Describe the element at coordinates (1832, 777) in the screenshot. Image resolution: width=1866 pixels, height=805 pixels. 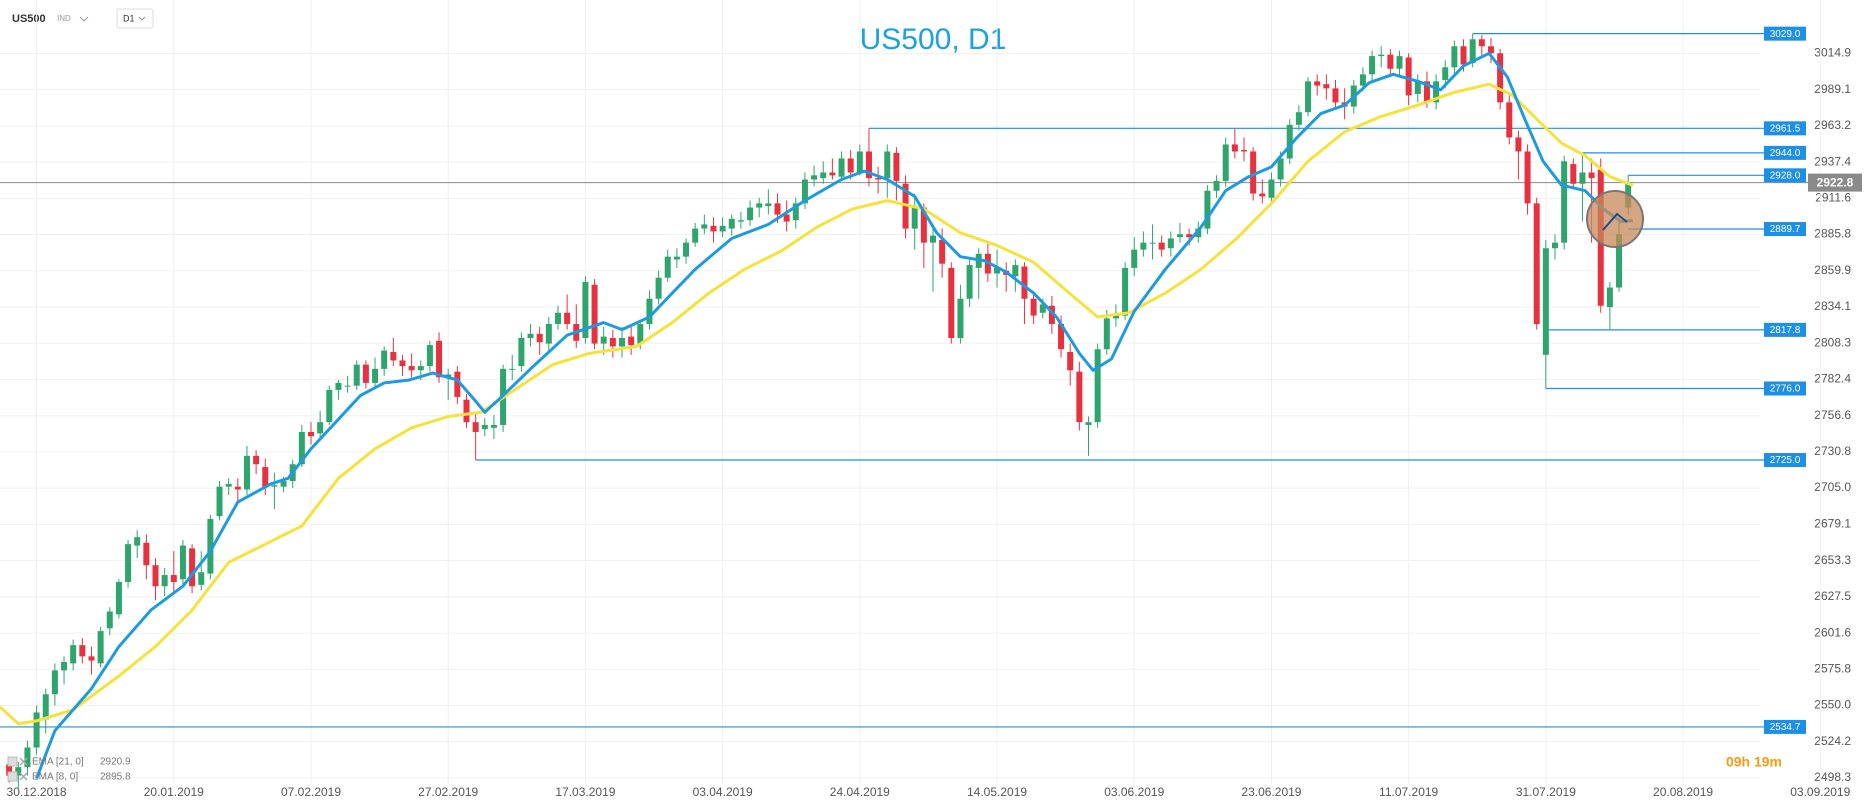
I see `y-tick-label: 2498.3` at that location.